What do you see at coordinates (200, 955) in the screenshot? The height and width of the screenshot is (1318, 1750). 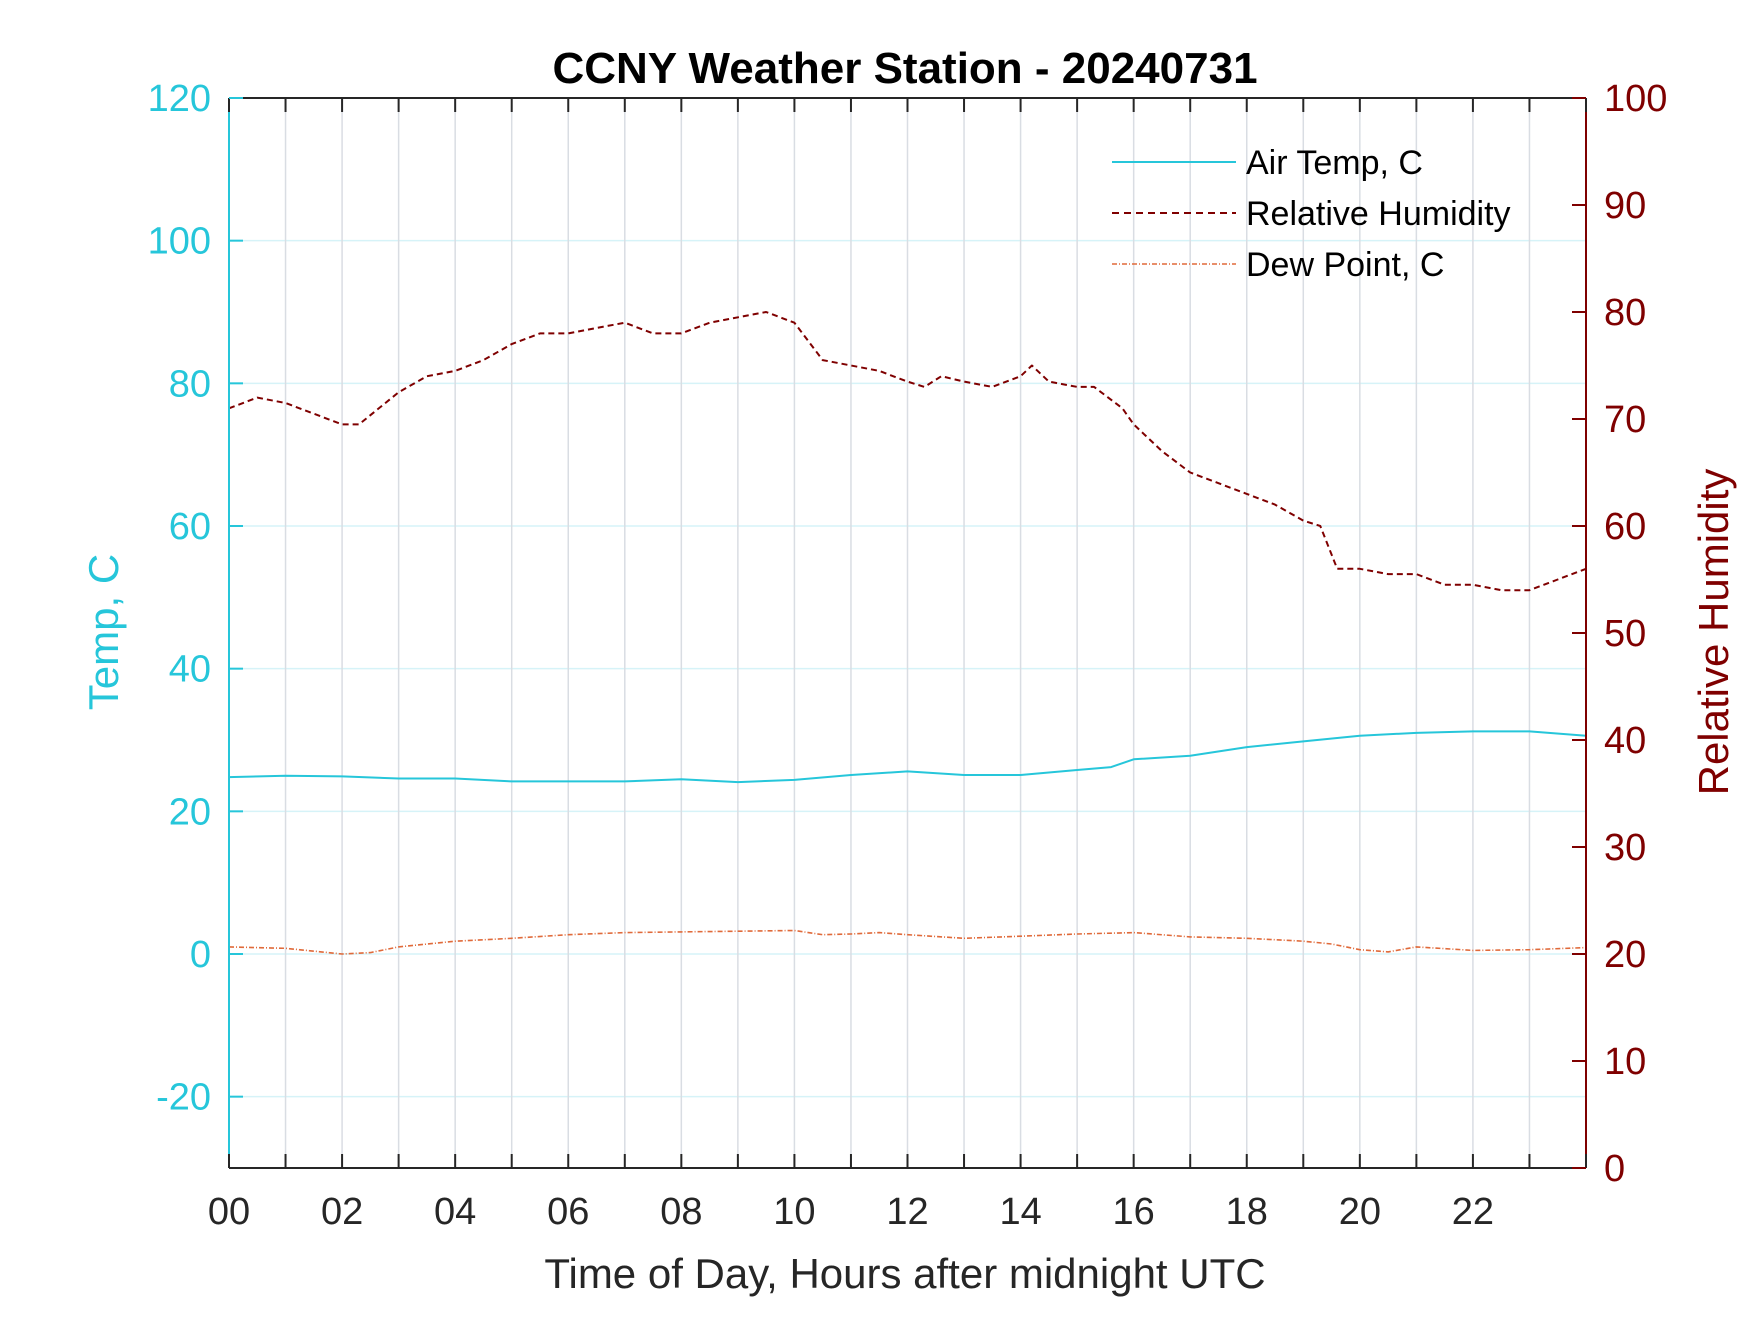 I see `y-left-tick-label: 0` at bounding box center [200, 955].